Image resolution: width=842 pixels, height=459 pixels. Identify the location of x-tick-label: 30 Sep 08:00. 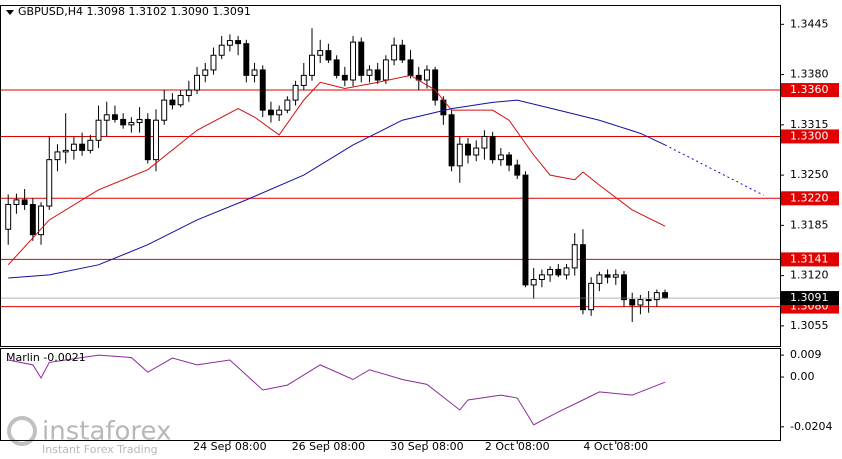
(426, 446).